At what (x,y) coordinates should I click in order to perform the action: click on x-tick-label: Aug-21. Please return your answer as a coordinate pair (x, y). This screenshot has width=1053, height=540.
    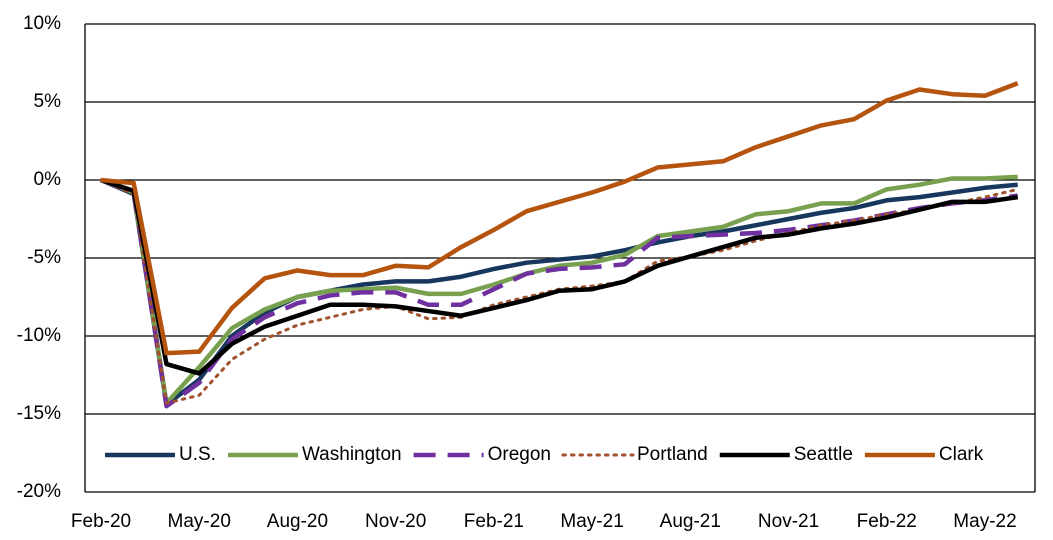
    Looking at the image, I should click on (690, 521).